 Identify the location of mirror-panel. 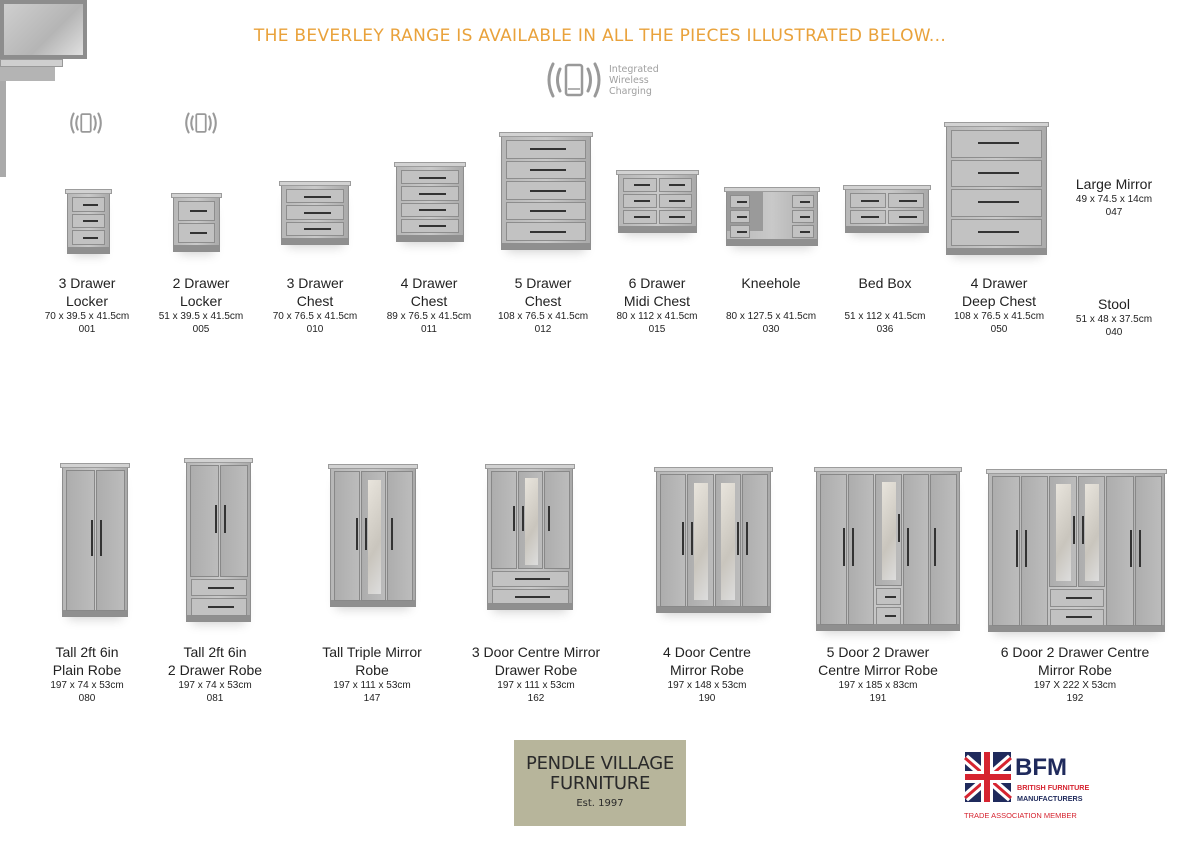
(1063, 532).